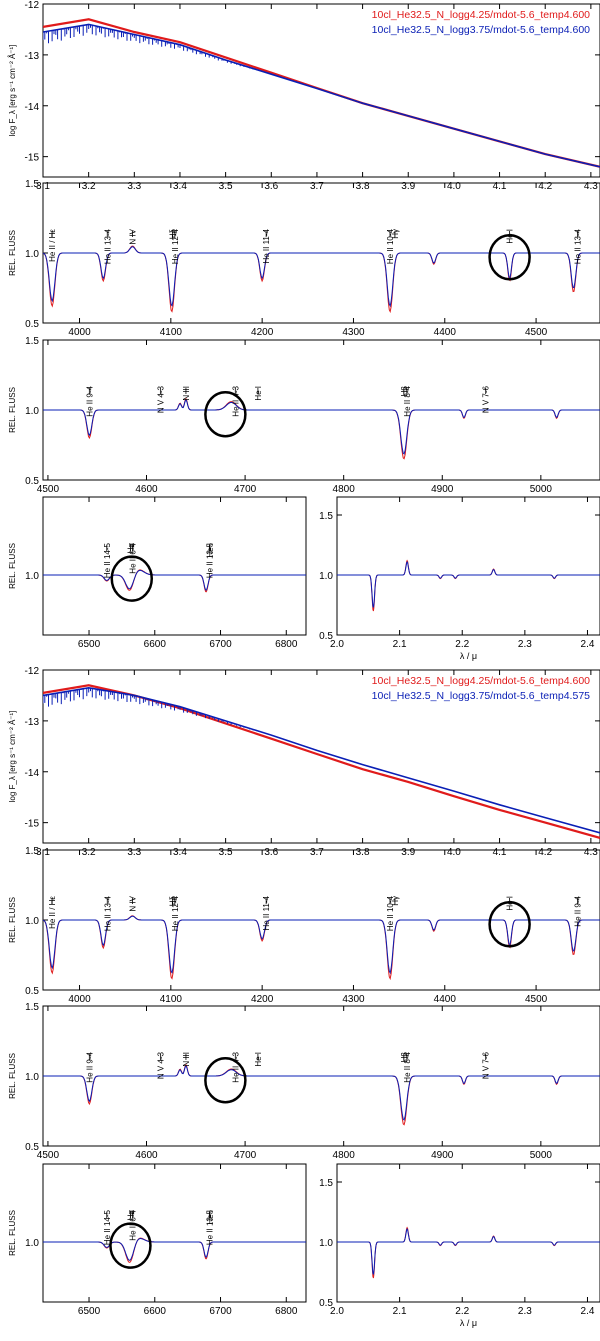 The width and height of the screenshot is (600, 1341). Describe the element at coordinates (32, 158) in the screenshot. I see `y-tick-label: -15` at that location.